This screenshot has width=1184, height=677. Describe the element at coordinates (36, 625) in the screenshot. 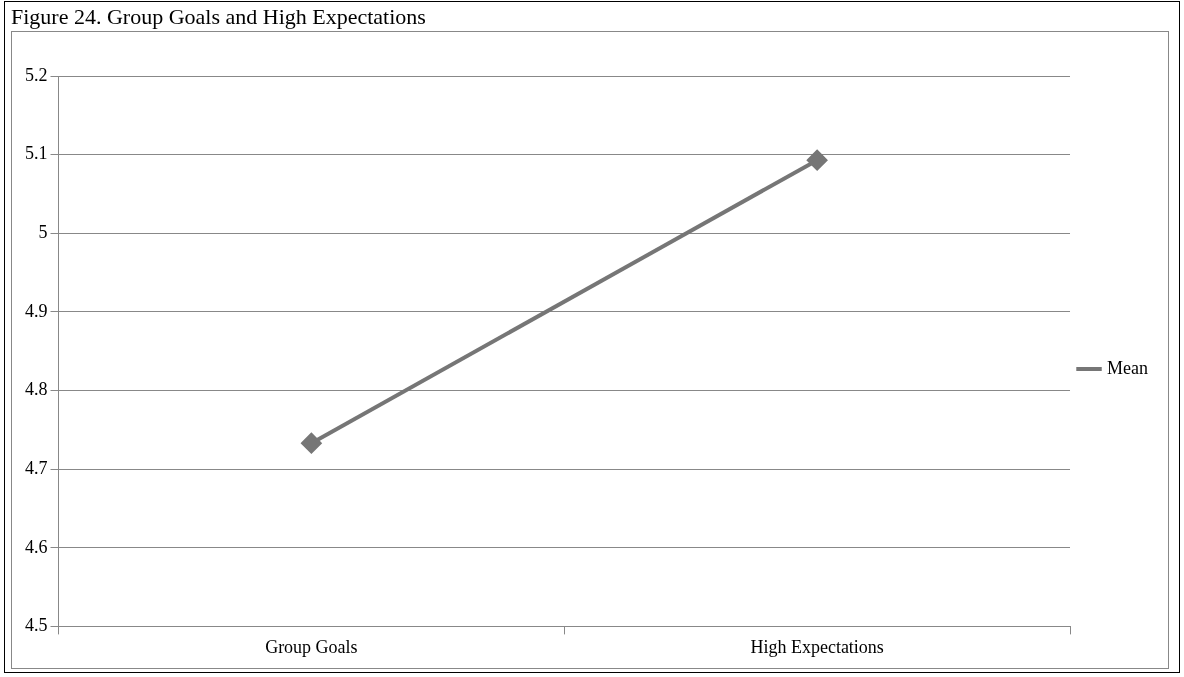

I see `y-tick-label: 4.5` at that location.